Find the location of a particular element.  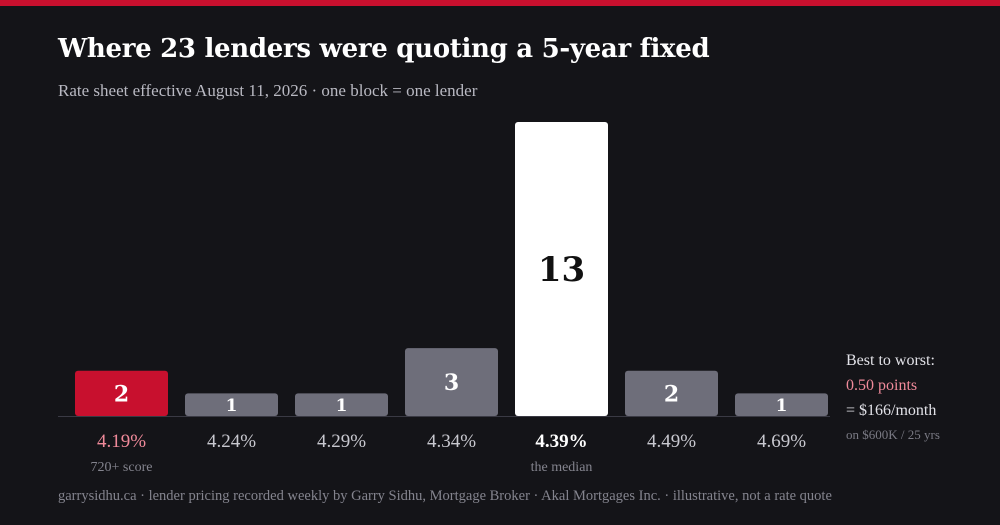

x-tick-note: the median is located at coordinates (562, 467).